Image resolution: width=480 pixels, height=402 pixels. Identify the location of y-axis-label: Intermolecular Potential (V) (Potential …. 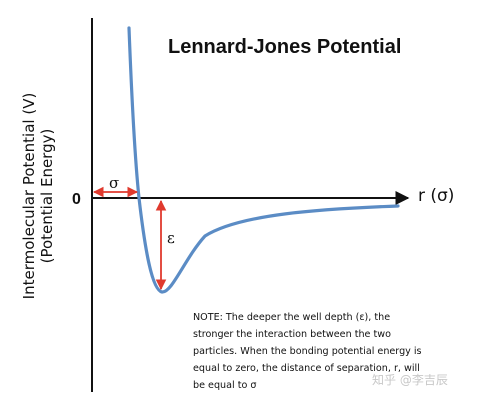
(38, 196).